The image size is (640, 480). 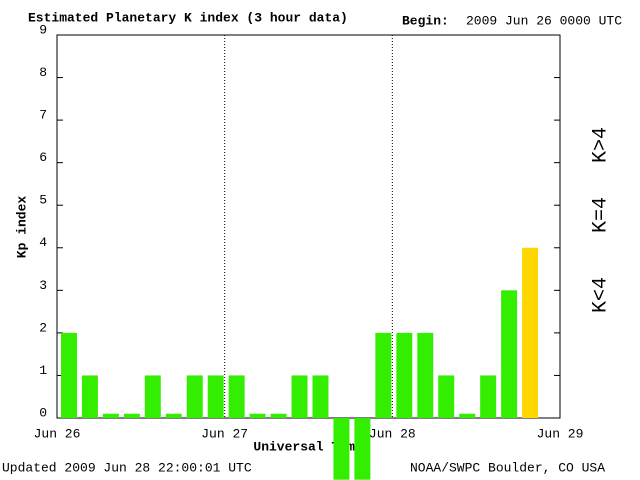 I want to click on legend-label: K>4, so click(x=600, y=145).